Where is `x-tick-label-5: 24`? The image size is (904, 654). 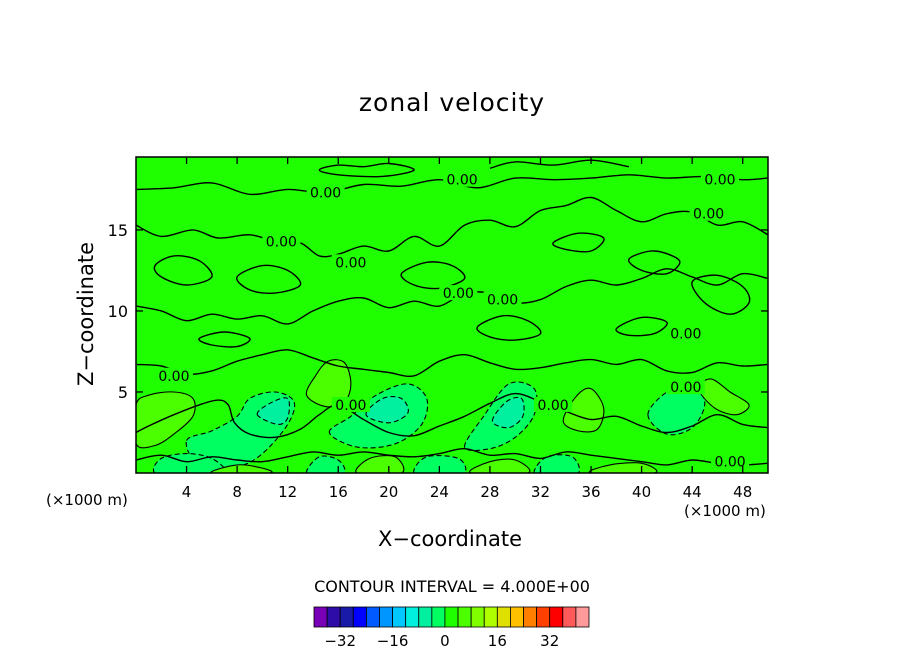 x-tick-label-5: 24 is located at coordinates (439, 492).